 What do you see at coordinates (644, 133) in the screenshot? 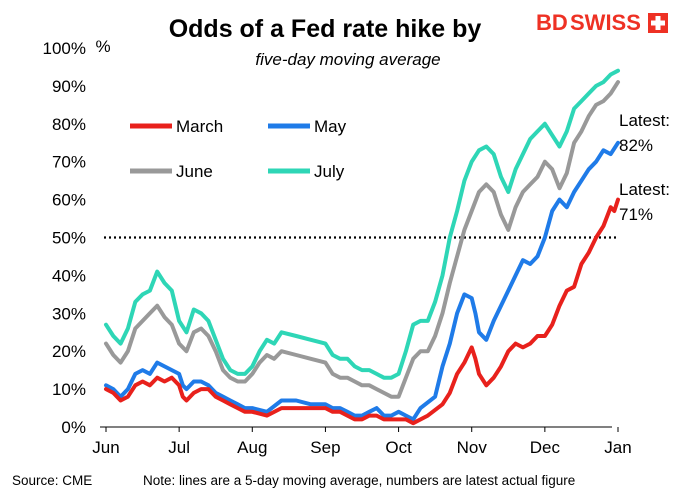
I see `latest-annotation-may: Latest: 82%` at bounding box center [644, 133].